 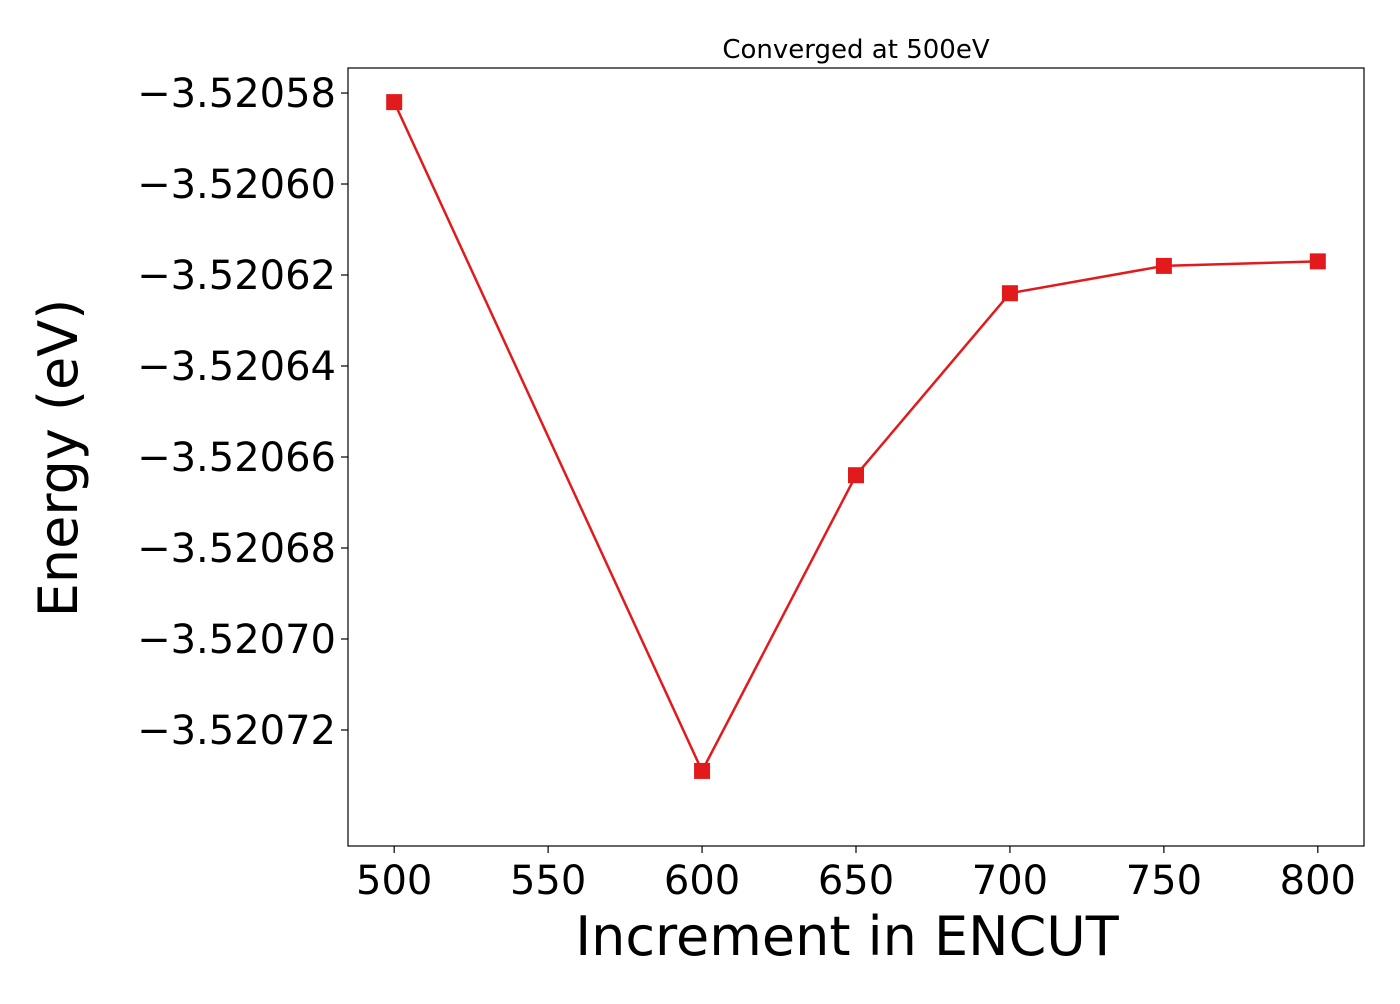 What do you see at coordinates (394, 881) in the screenshot?
I see `x-tick-label: 500` at bounding box center [394, 881].